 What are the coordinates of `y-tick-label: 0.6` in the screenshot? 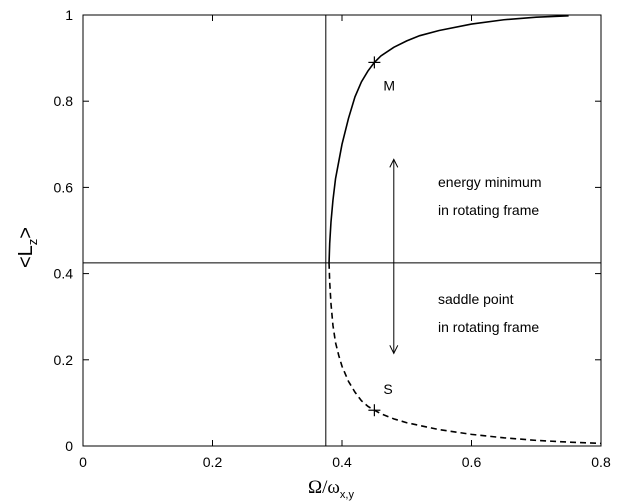 It's located at (64, 187).